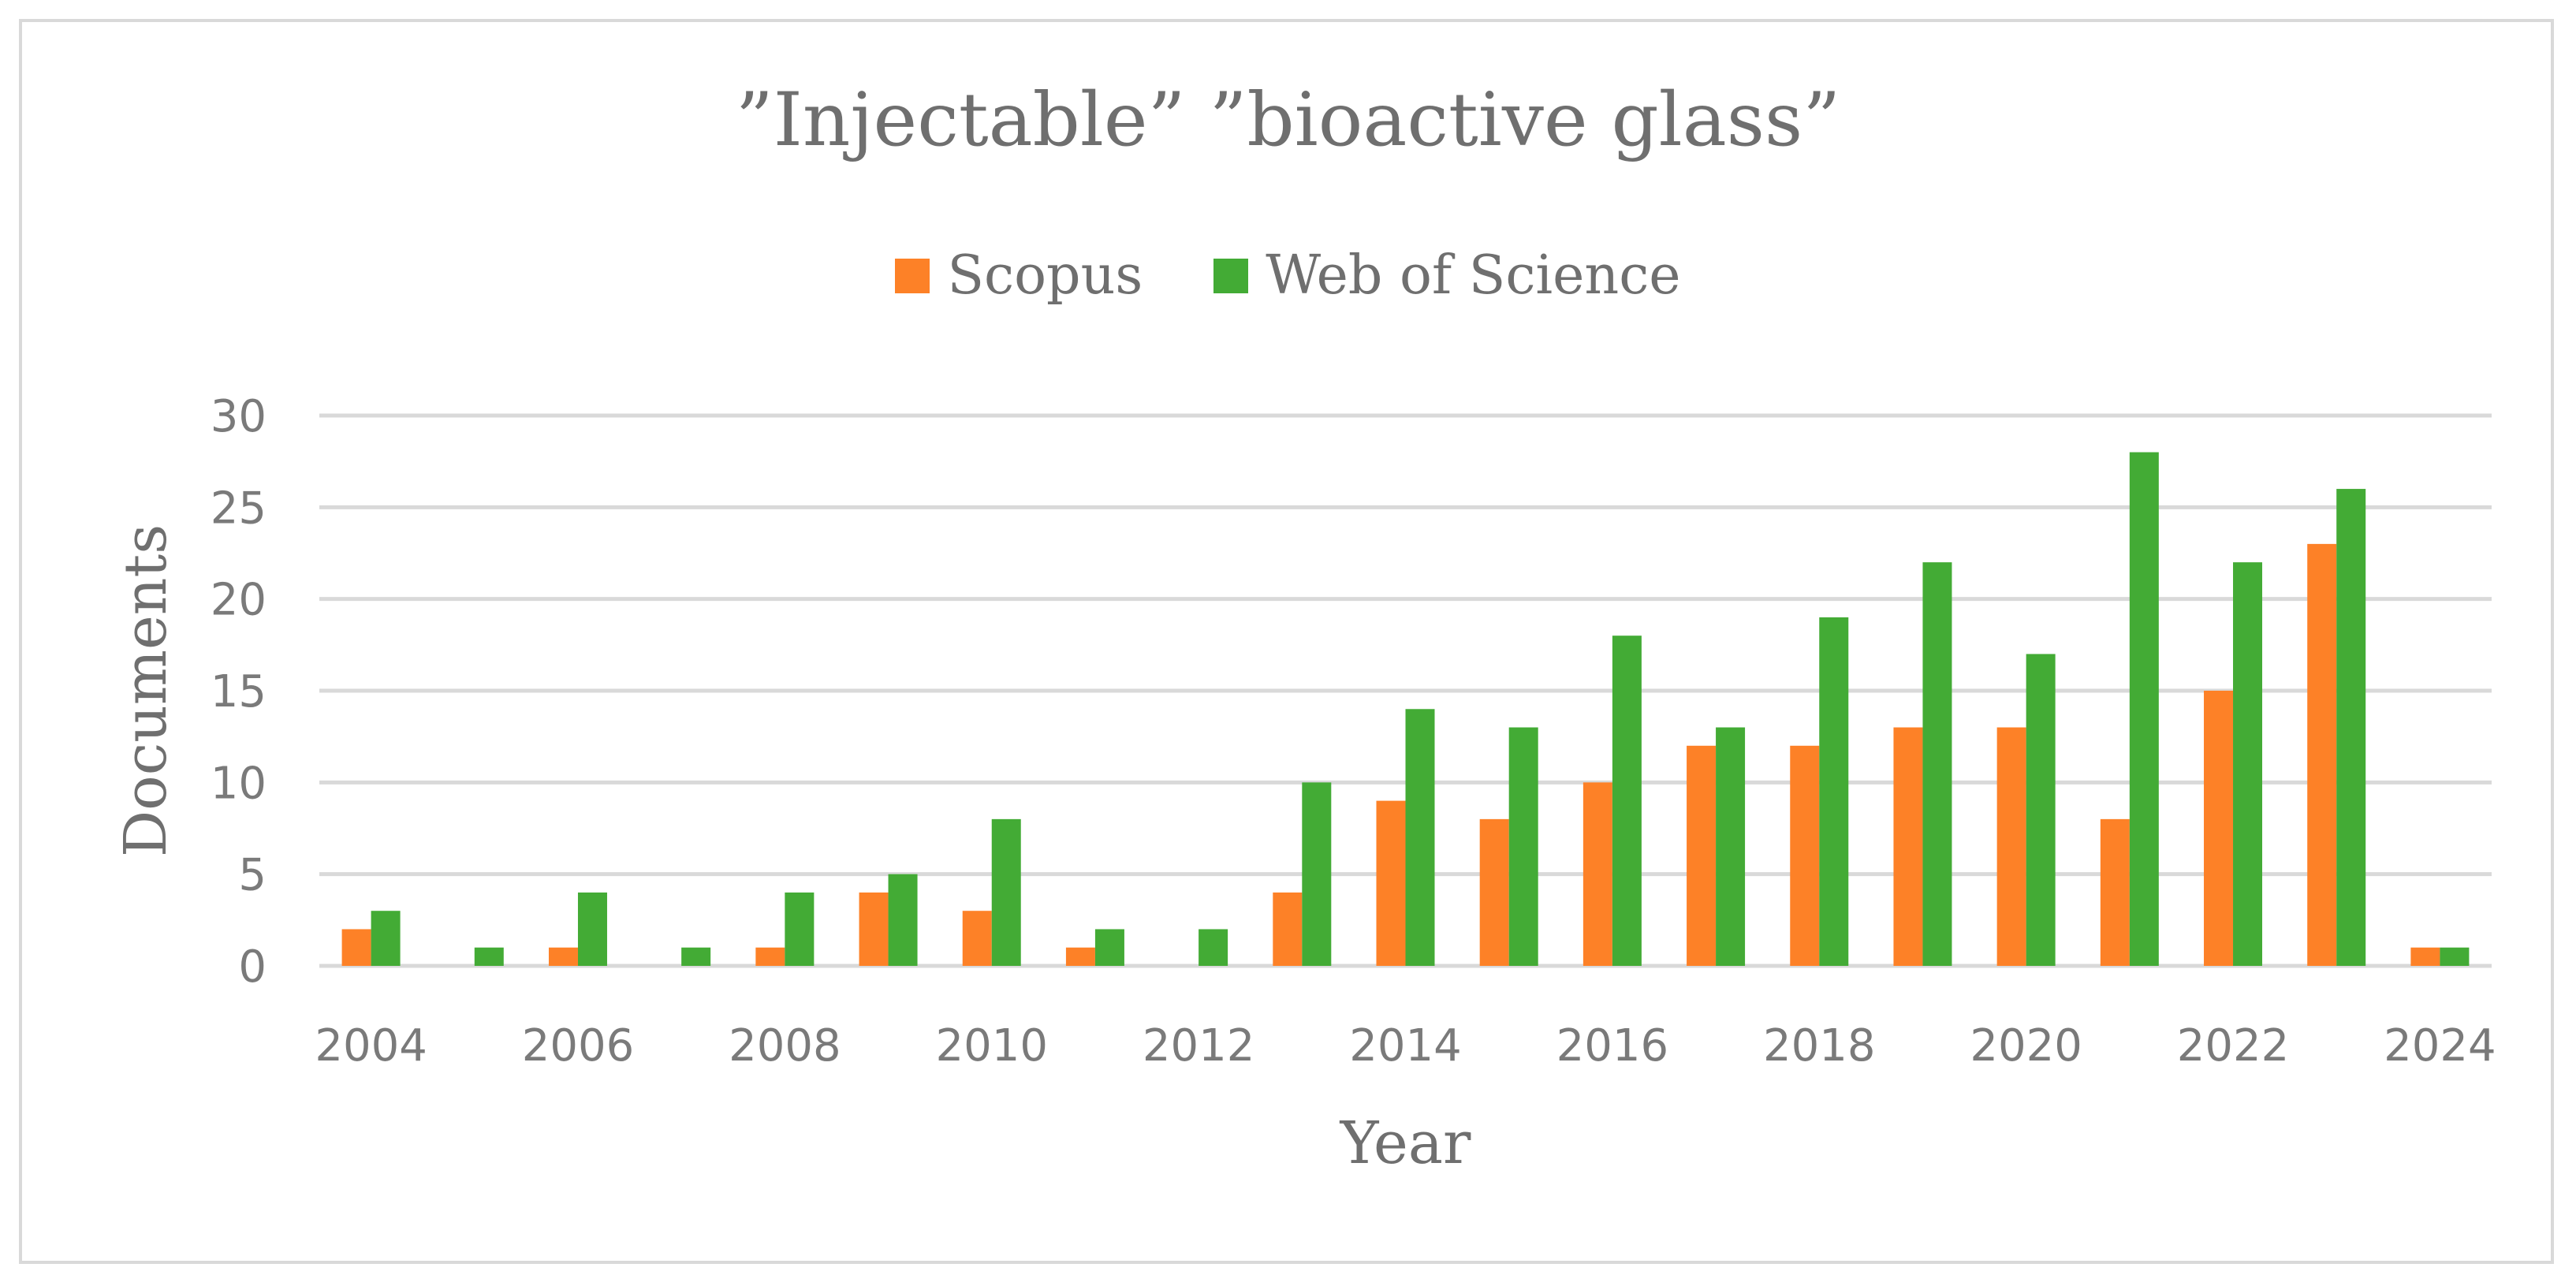 The height and width of the screenshot is (1286, 2576). What do you see at coordinates (386, 939) in the screenshot?
I see `bar-web-of-science-2004` at bounding box center [386, 939].